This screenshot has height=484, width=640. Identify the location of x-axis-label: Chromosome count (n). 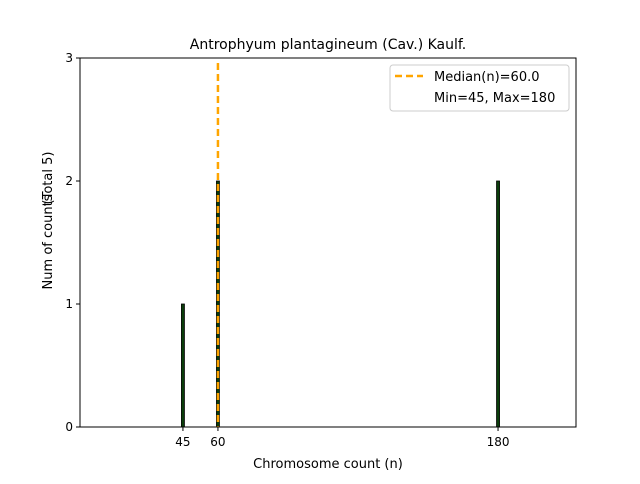
(328, 464).